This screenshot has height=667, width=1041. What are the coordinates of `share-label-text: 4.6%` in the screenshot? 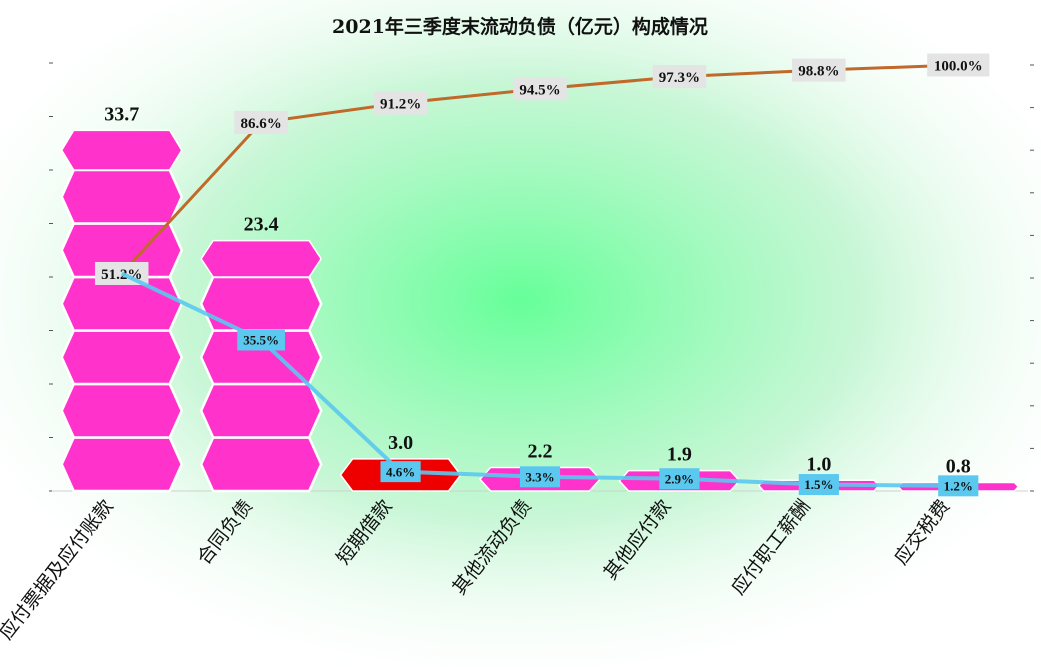 It's located at (400, 471).